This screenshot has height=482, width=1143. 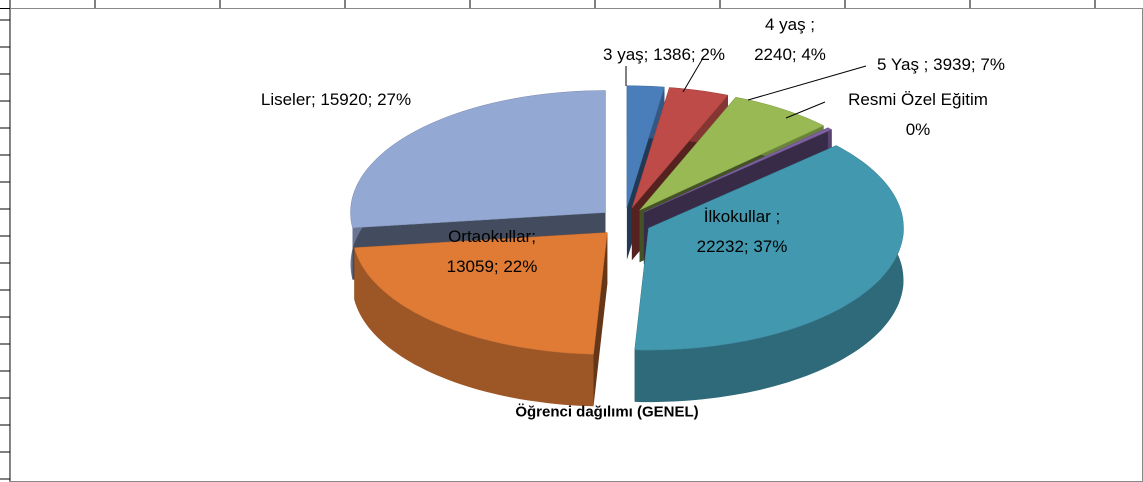 What do you see at coordinates (790, 39) in the screenshot?
I see `data-label: 4 yaş ; 2240; 4%` at bounding box center [790, 39].